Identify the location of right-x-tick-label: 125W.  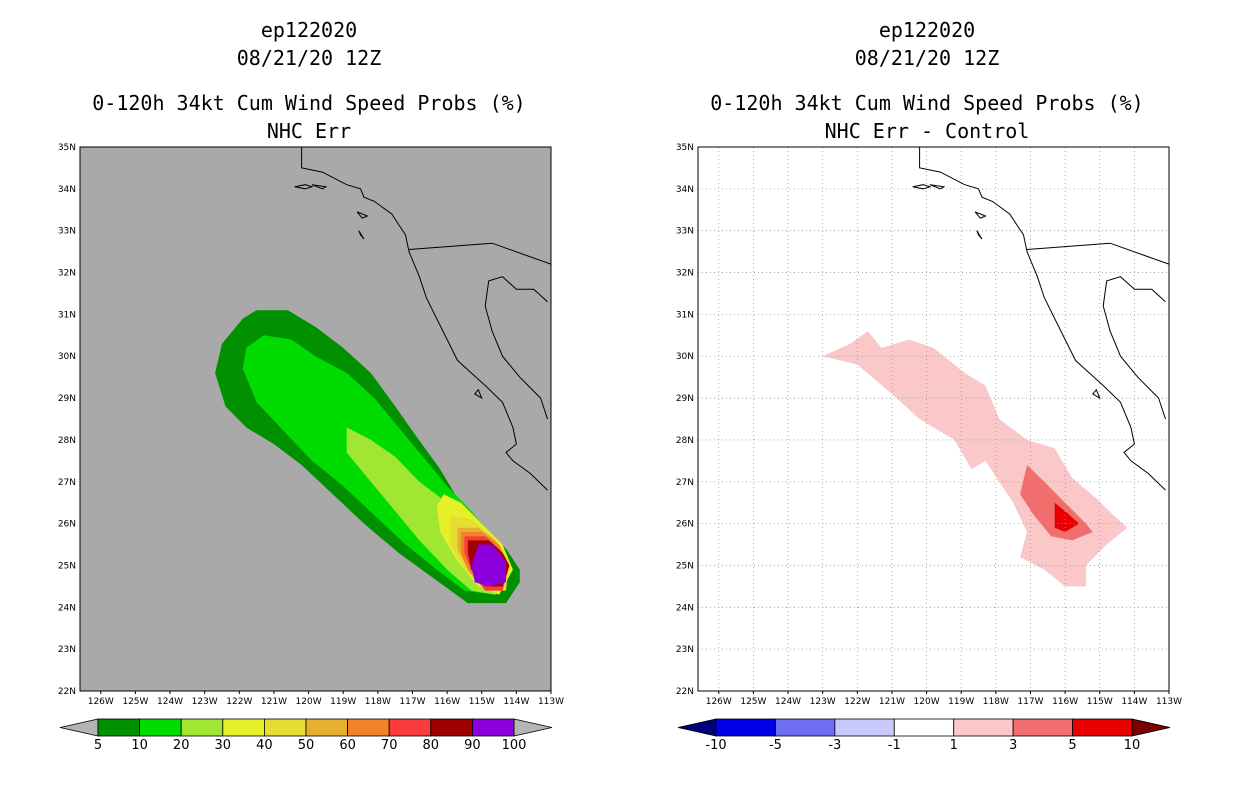
(753, 702).